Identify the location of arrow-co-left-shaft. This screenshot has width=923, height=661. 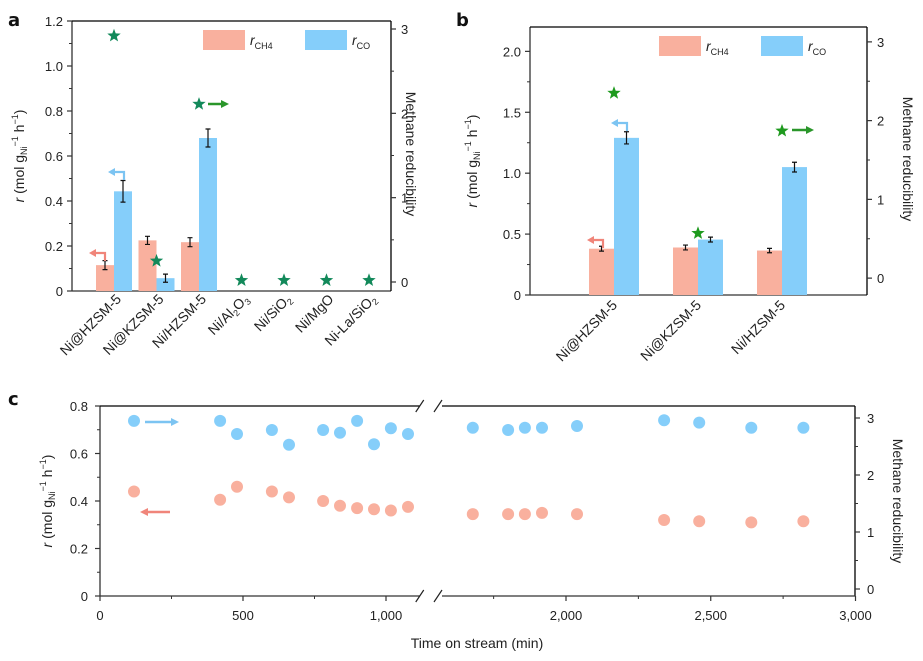
(120, 175).